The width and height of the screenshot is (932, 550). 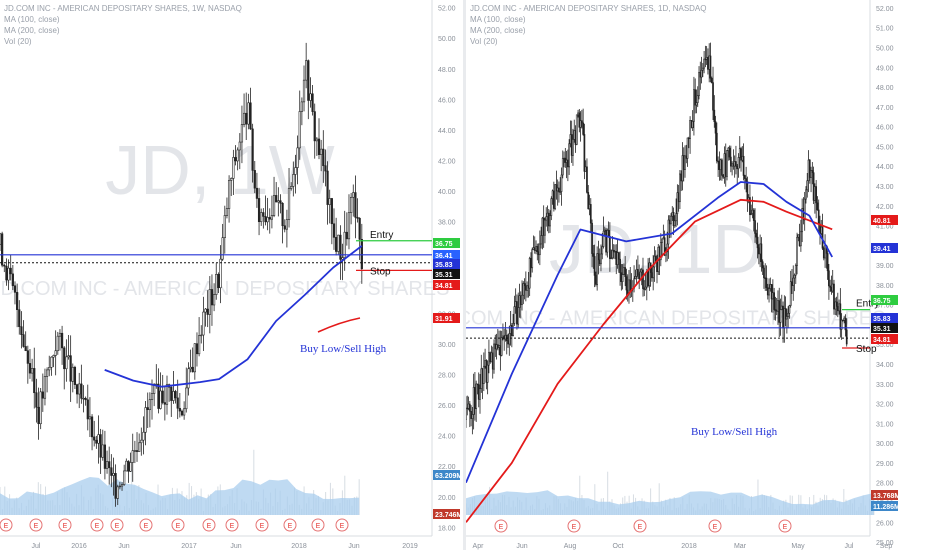 What do you see at coordinates (32, 30) in the screenshot?
I see `weekly-indicator-ma200: MA (200, close)` at bounding box center [32, 30].